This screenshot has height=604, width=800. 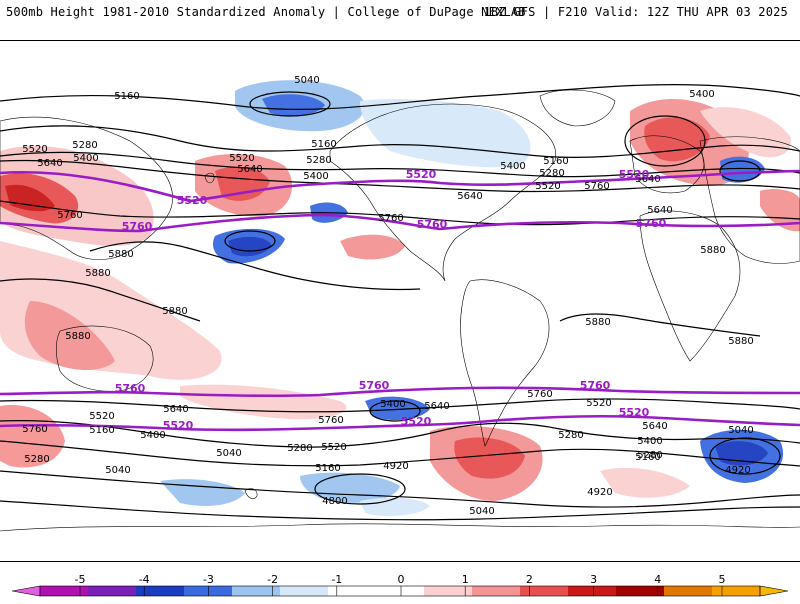 What do you see at coordinates (242, 183) in the screenshot?
I see `anomaly-positive-strong` at bounding box center [242, 183].